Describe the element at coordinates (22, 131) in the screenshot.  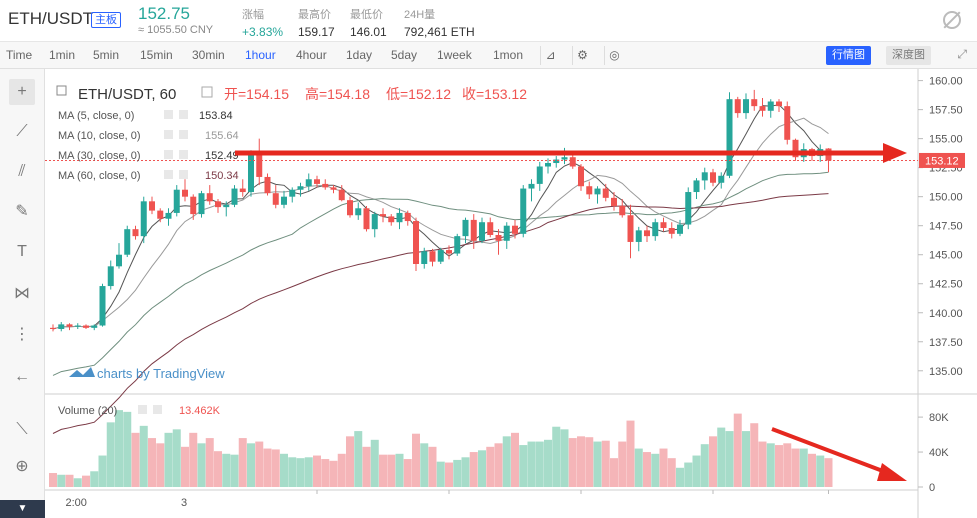
I see `trend-line-icon: ⟋` at that location.